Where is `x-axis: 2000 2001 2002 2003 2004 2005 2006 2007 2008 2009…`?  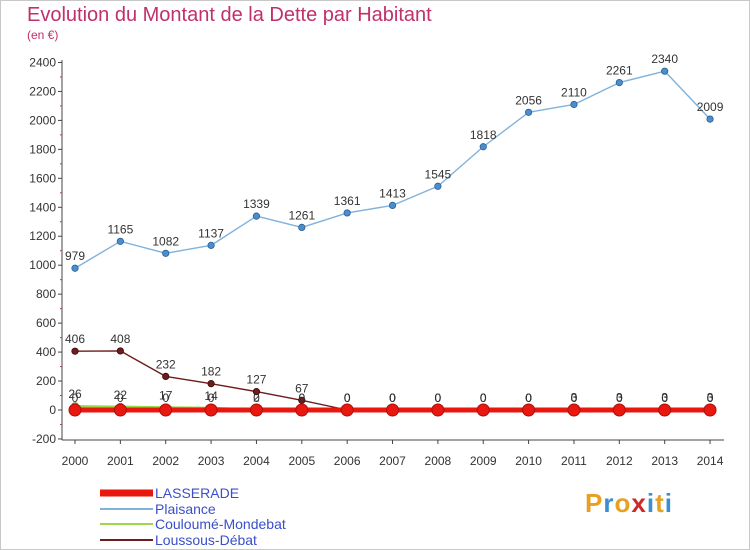
x-axis: 2000 2001 2002 2003 2004 2005 2006 2007 2008 2009… is located at coordinates (393, 453).